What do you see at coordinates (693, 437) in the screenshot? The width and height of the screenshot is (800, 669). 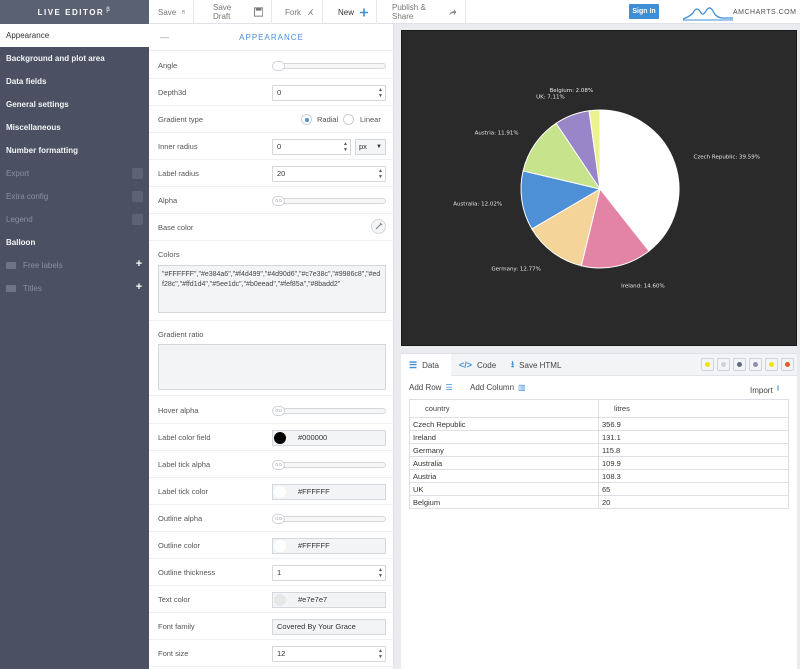 I see `table-cell: 131.1` at bounding box center [693, 437].